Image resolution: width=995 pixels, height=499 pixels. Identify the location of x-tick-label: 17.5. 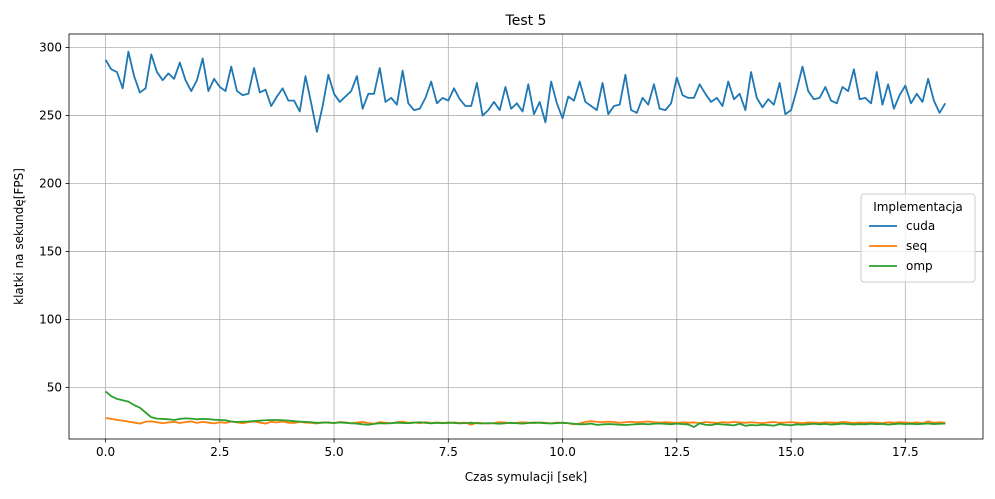
(905, 452).